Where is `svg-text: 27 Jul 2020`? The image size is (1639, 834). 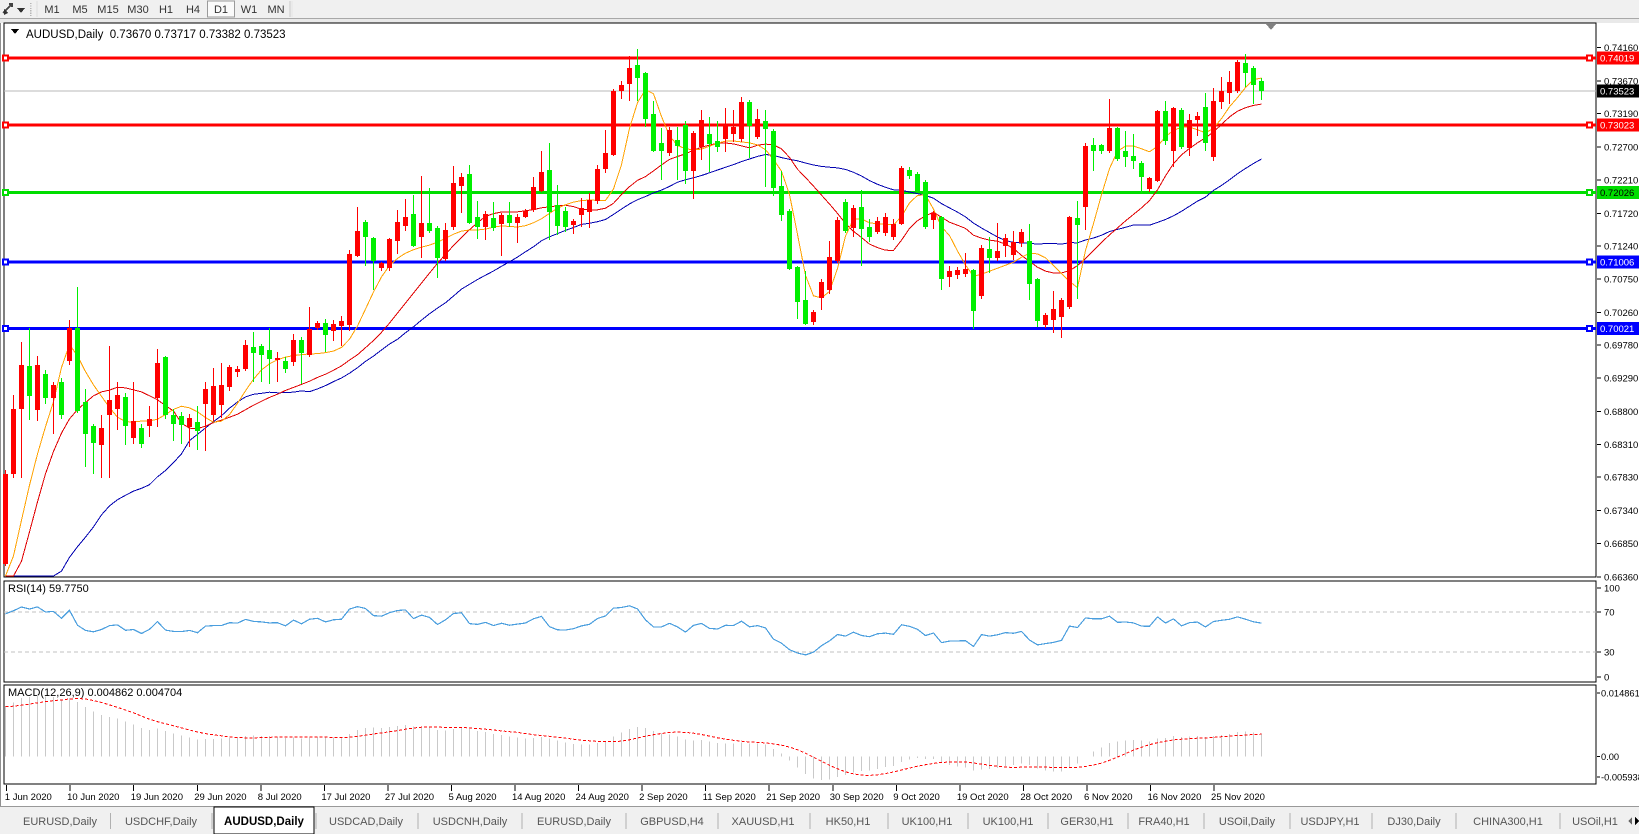
svg-text: 27 Jul 2020 is located at coordinates (409, 797).